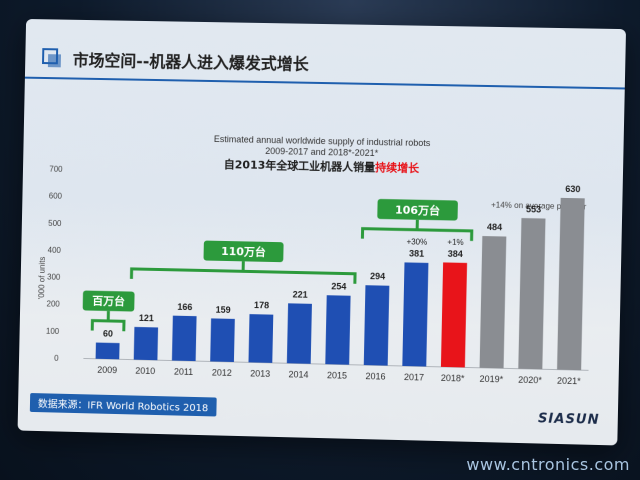 The width and height of the screenshot is (640, 480). I want to click on x-tick-label: 2016, so click(375, 376).